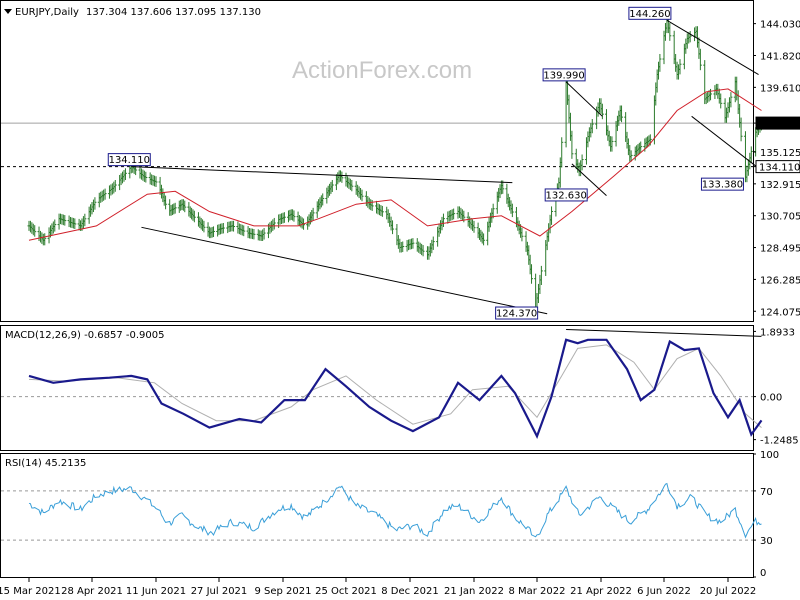 The height and width of the screenshot is (600, 800). I want to click on price-y-tick-label: 130.705, so click(780, 217).